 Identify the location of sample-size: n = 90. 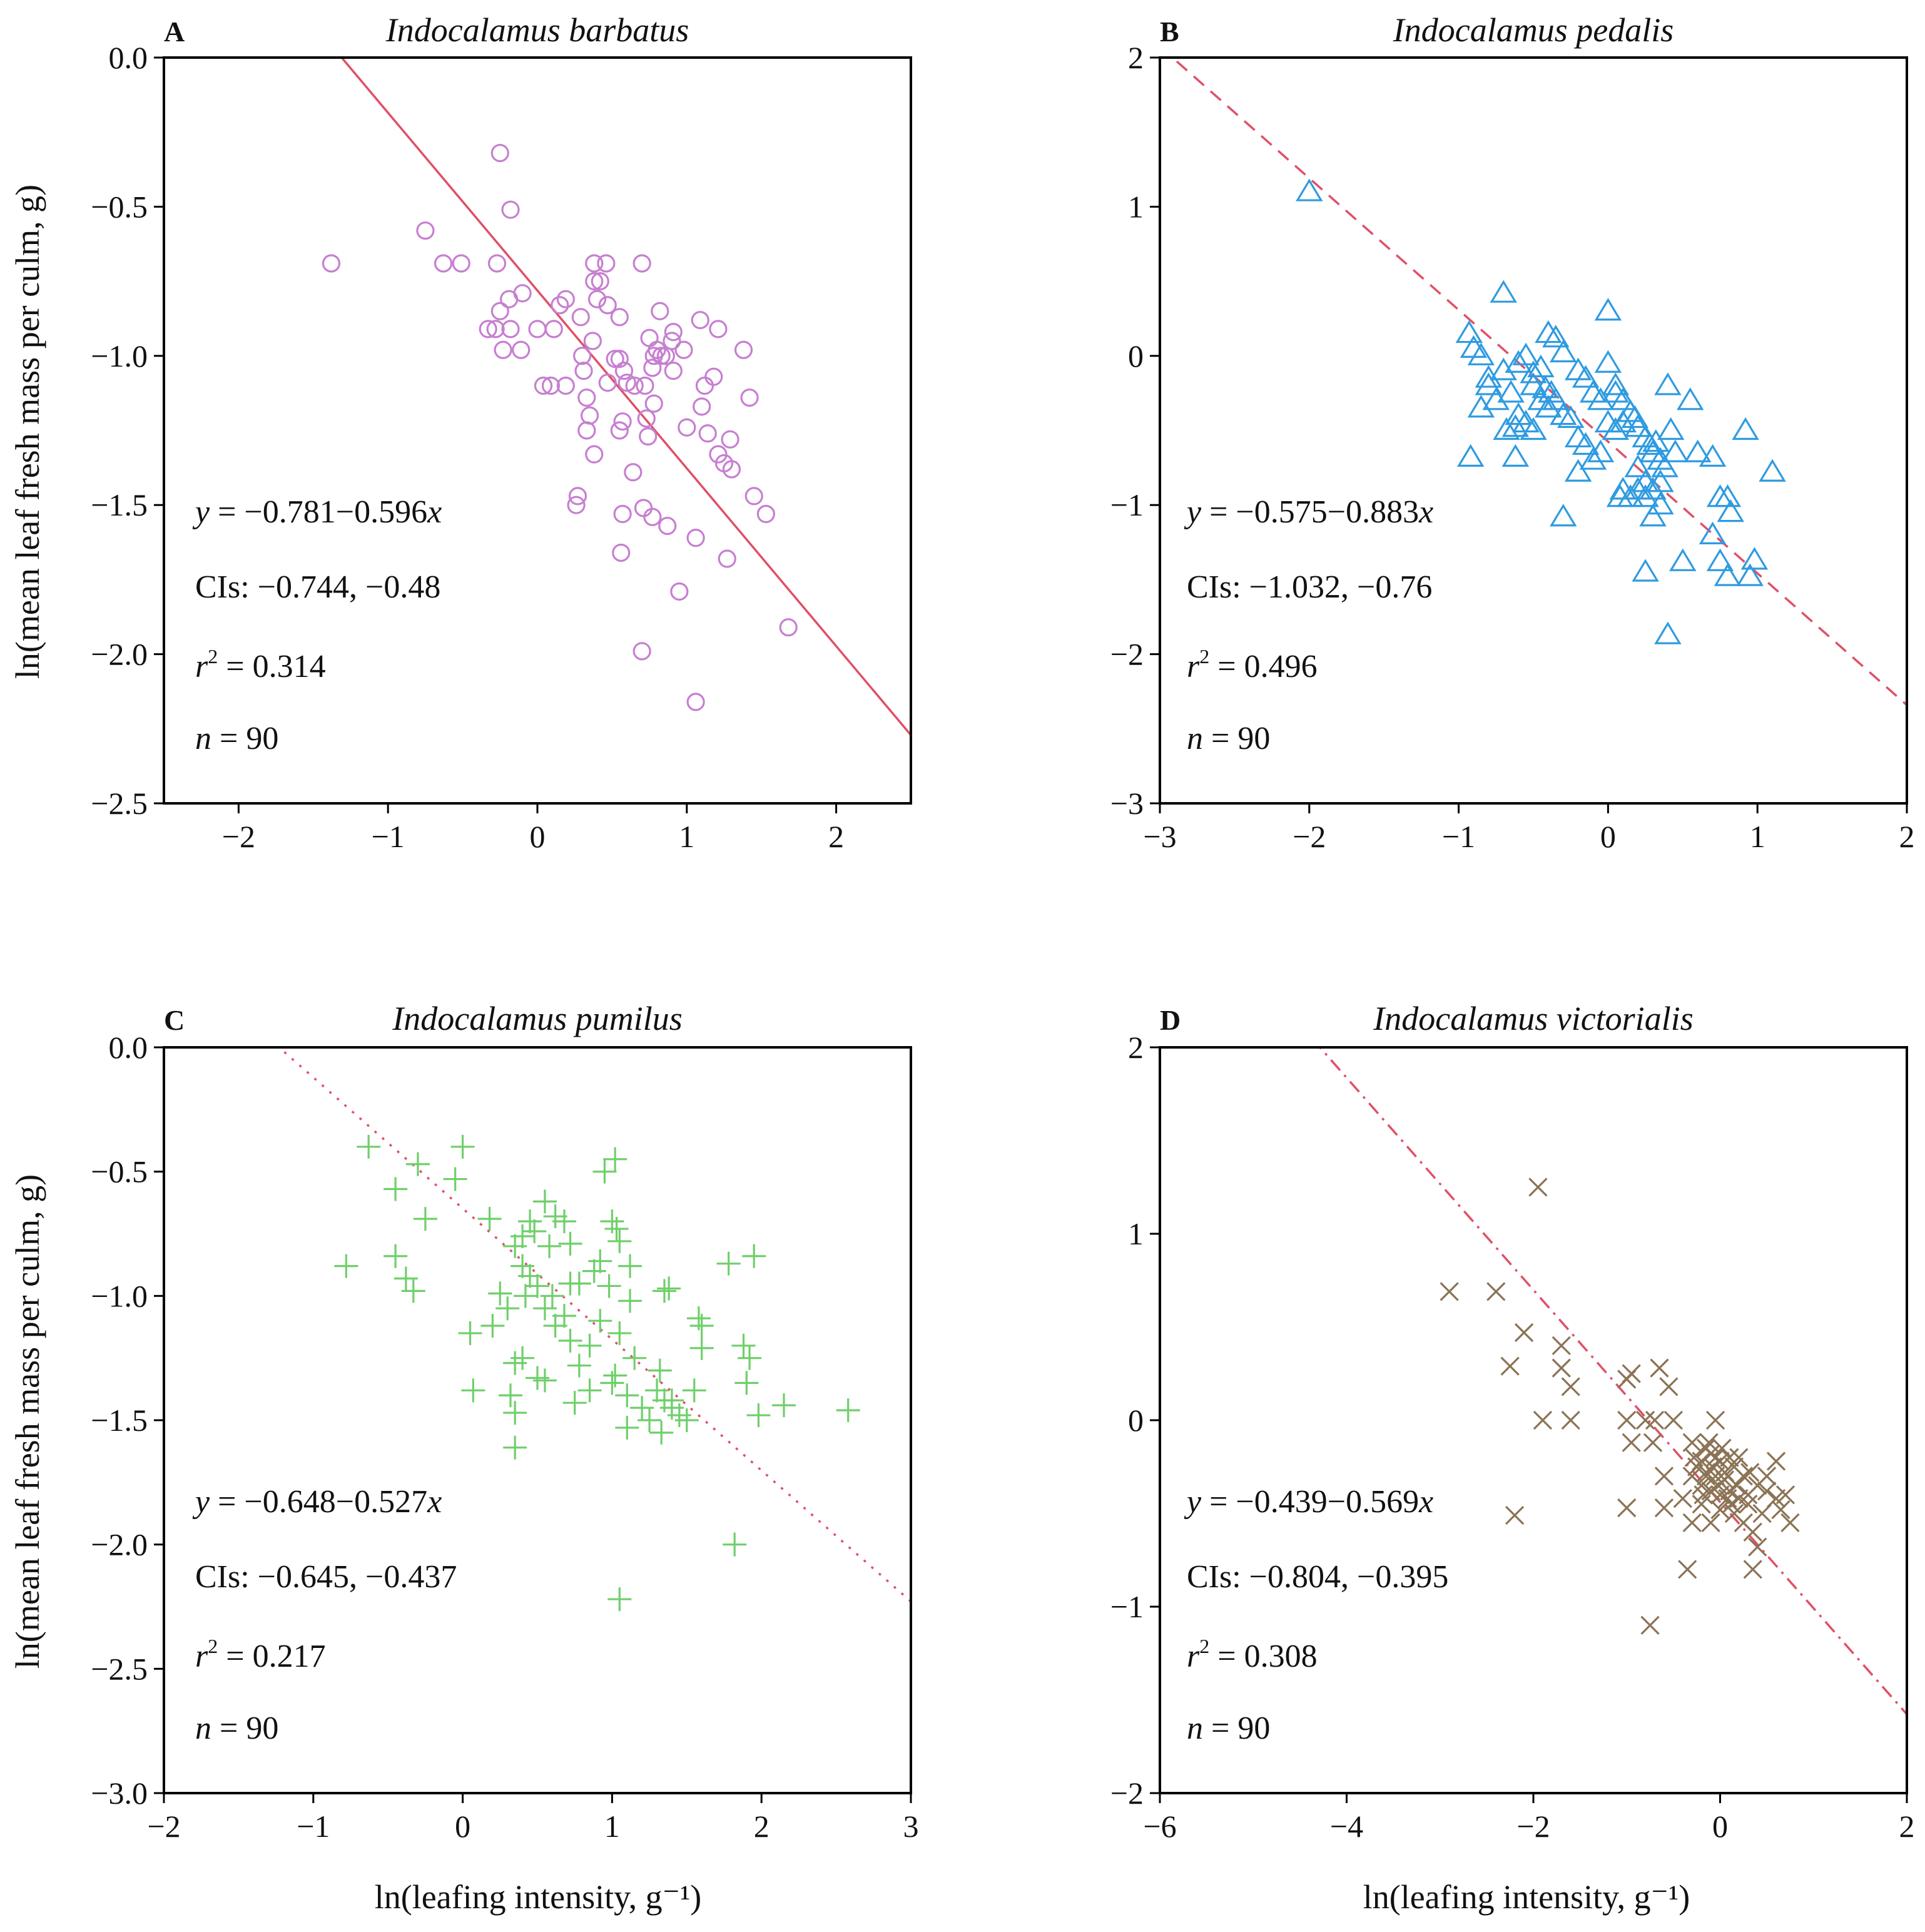
(236, 739).